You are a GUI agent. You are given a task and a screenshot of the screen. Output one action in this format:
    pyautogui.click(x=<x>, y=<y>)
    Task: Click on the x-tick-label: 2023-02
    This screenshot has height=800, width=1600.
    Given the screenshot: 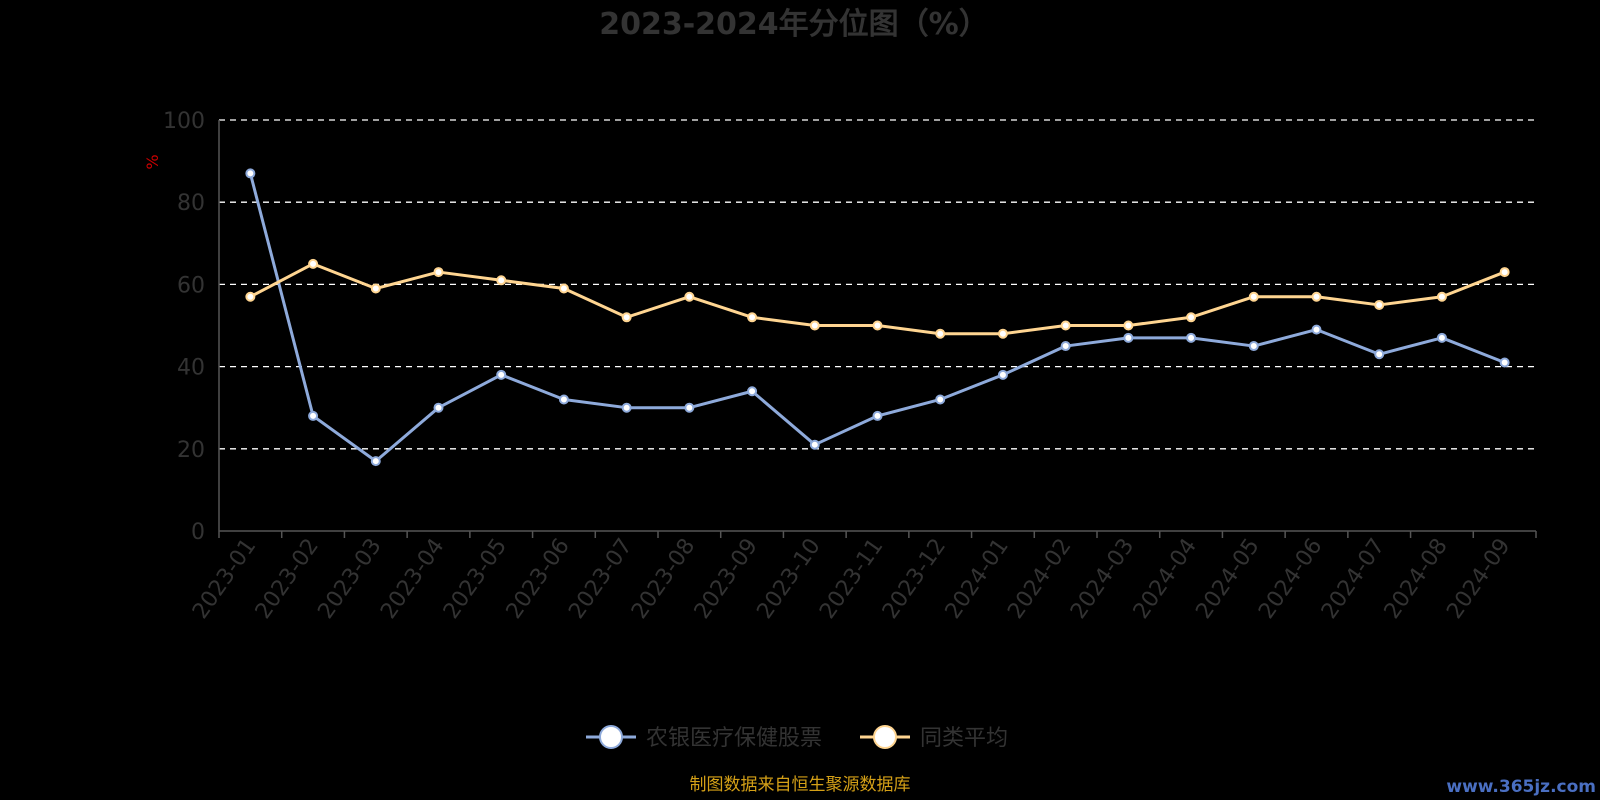 What is the action you would take?
    pyautogui.click(x=287, y=579)
    